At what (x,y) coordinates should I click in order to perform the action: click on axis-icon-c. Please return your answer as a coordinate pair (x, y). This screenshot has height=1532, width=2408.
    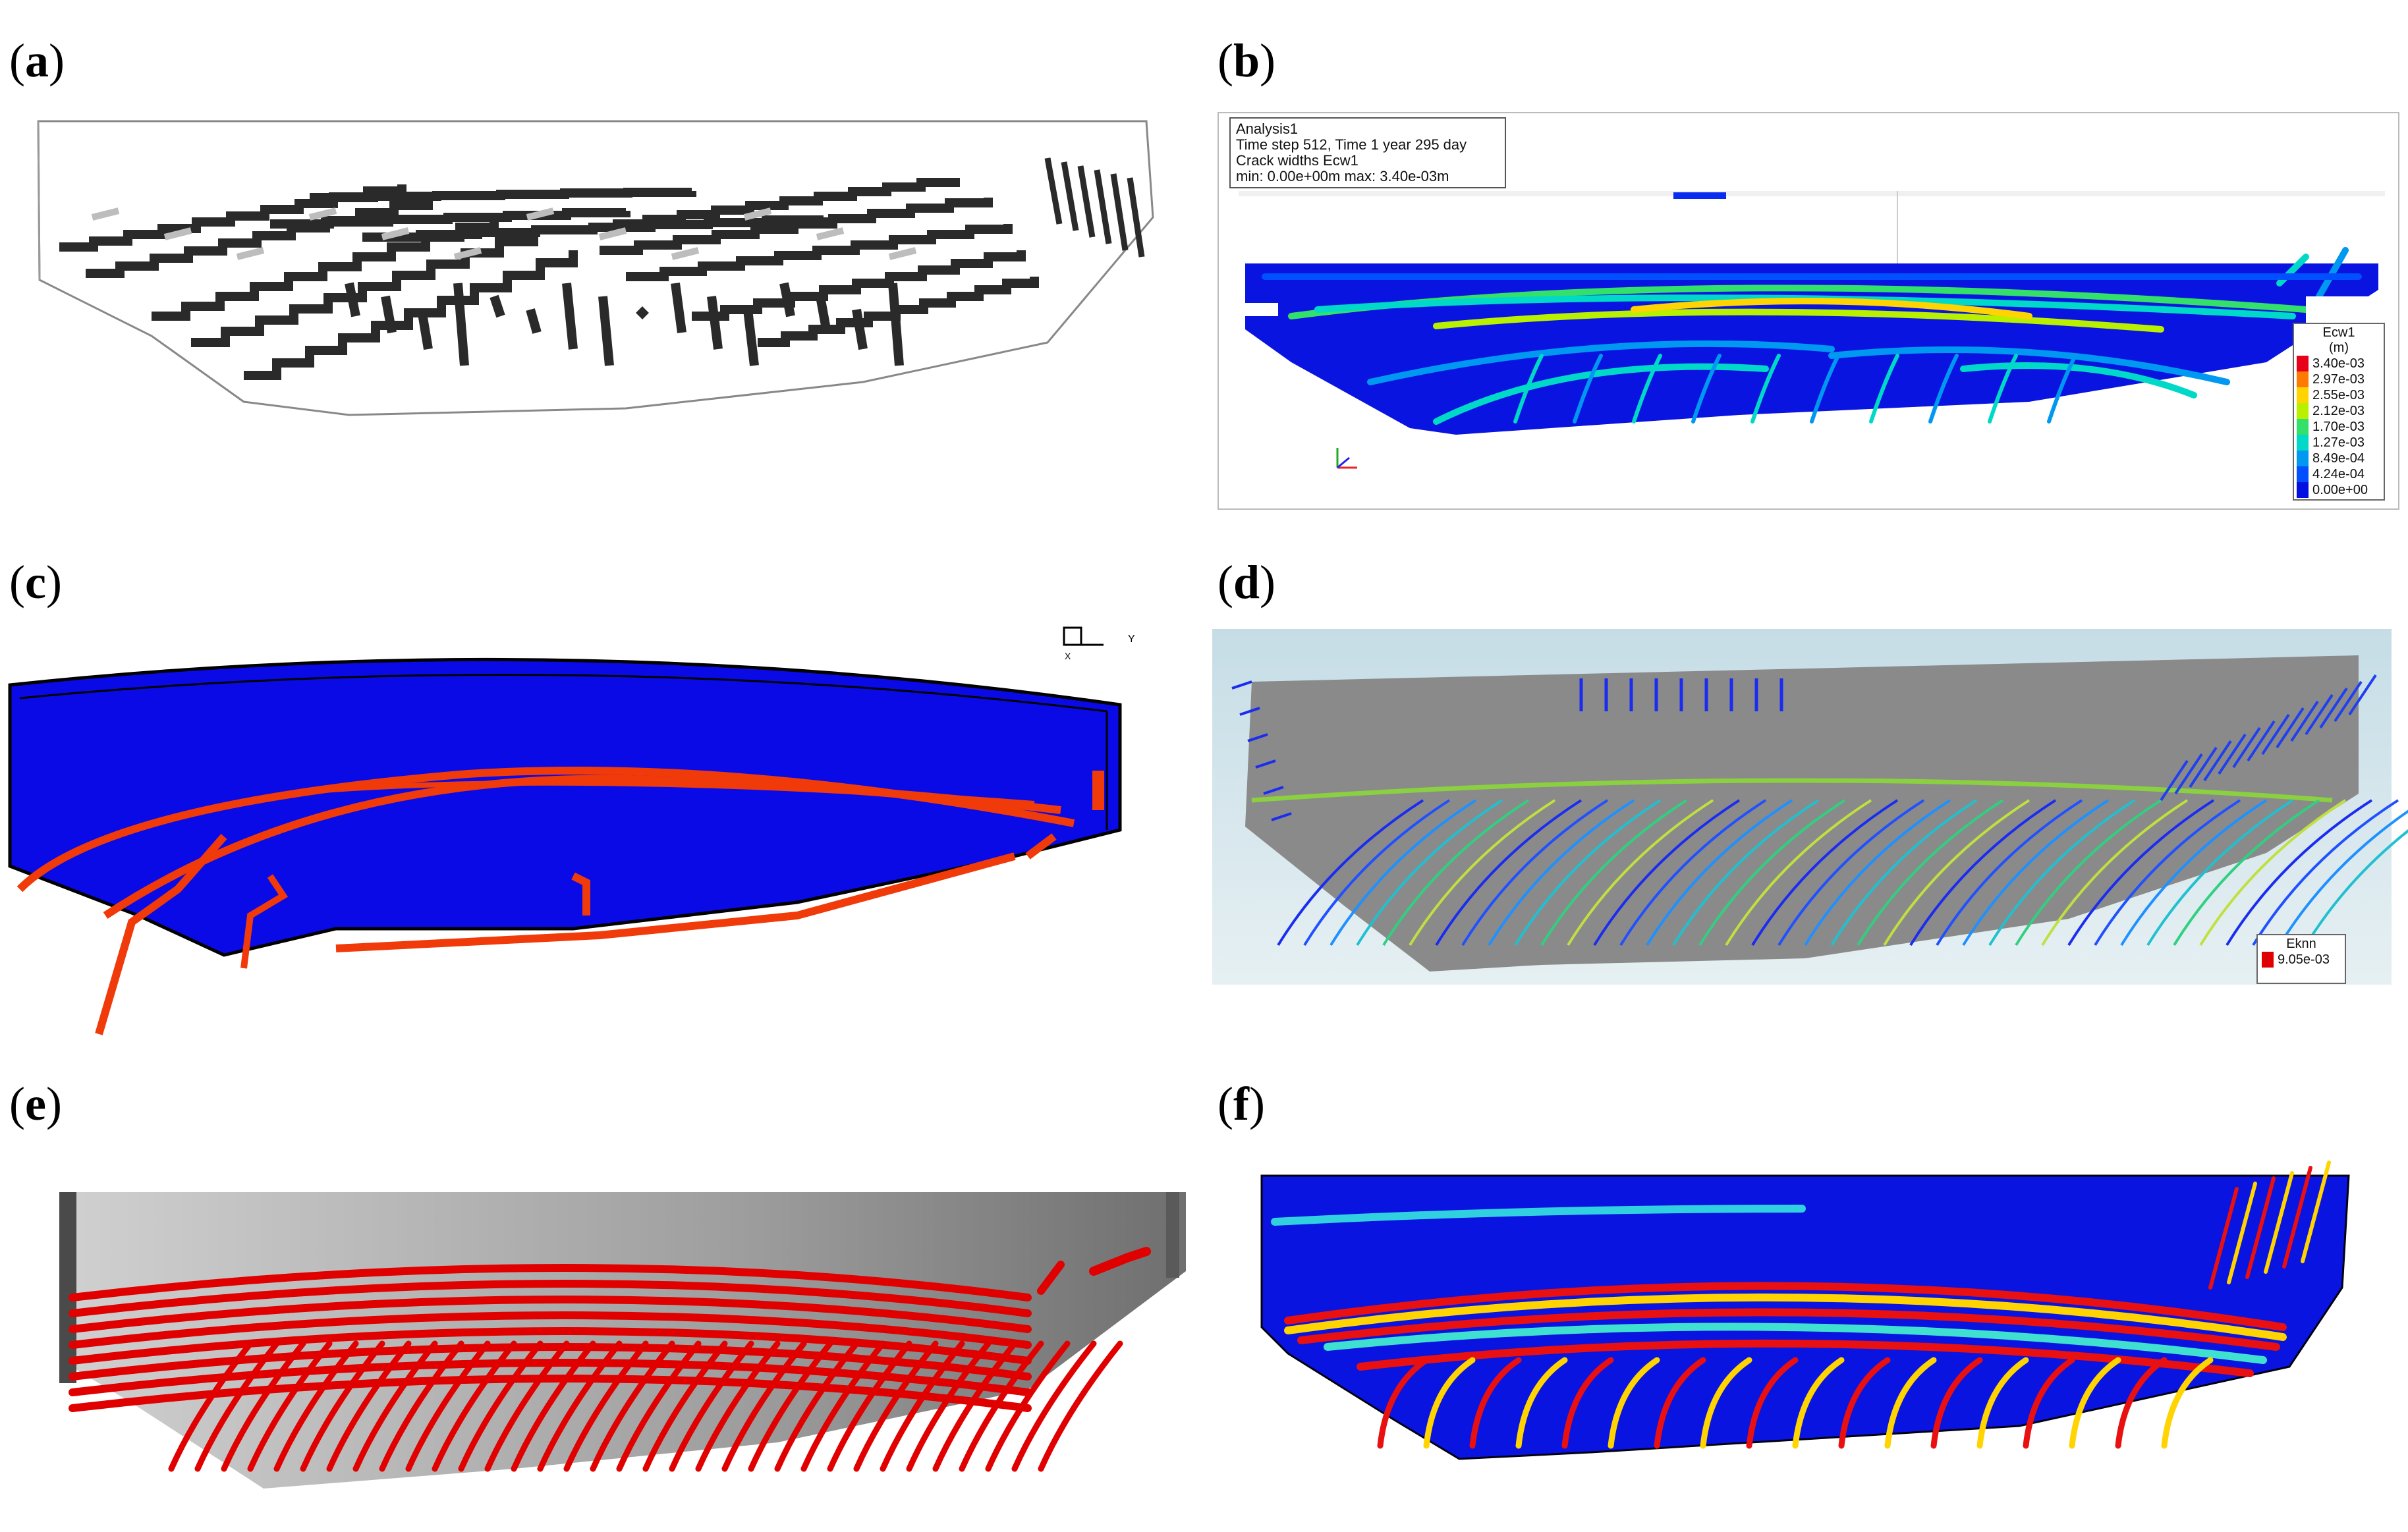
    Looking at the image, I should click on (1083, 636).